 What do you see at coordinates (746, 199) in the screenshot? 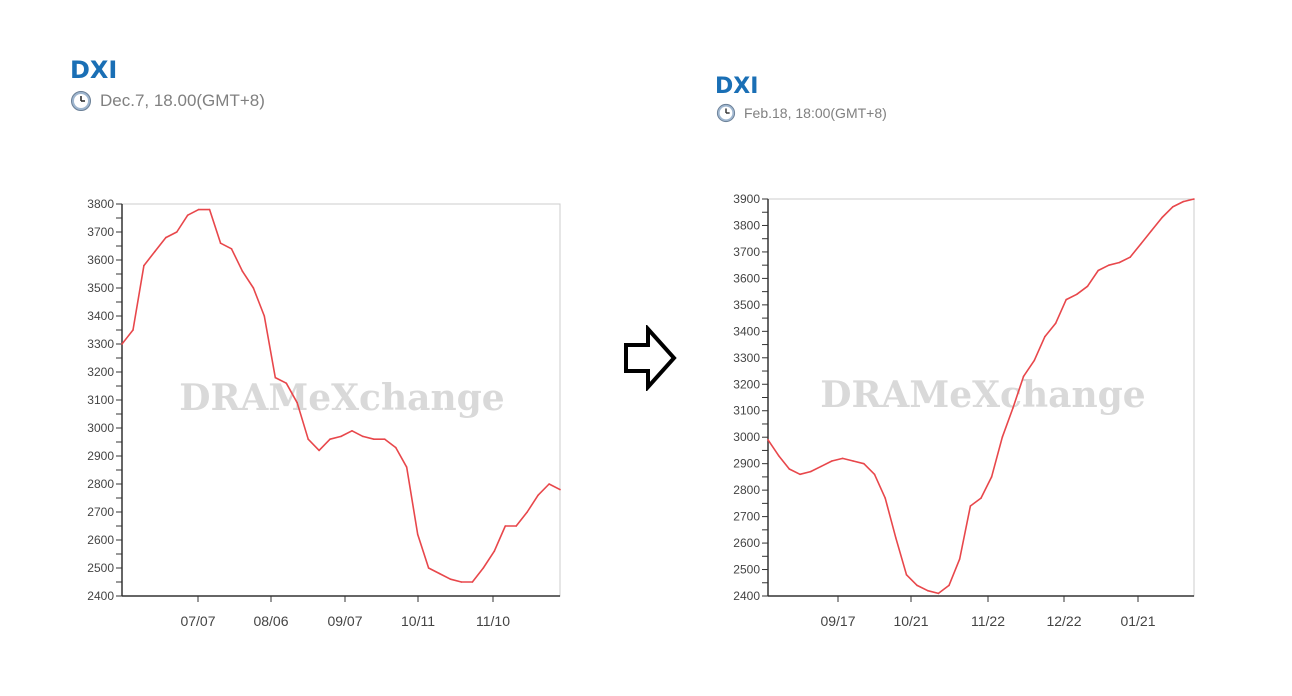
I see `y-tick-label: 3900` at bounding box center [746, 199].